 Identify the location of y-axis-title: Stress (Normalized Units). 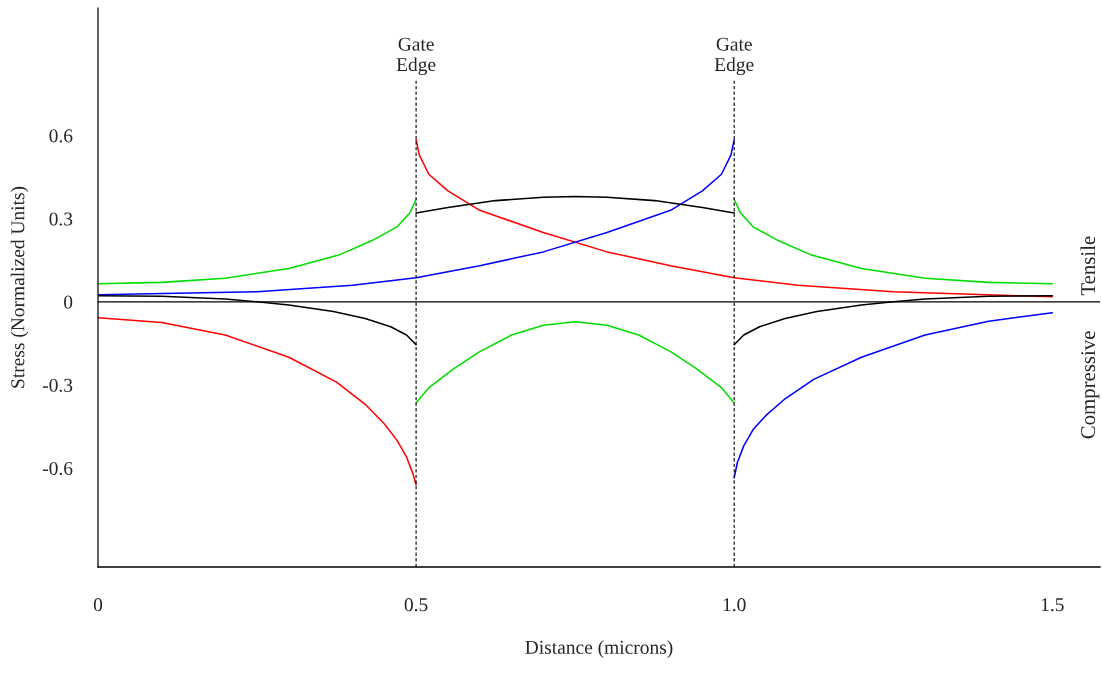
(19, 287).